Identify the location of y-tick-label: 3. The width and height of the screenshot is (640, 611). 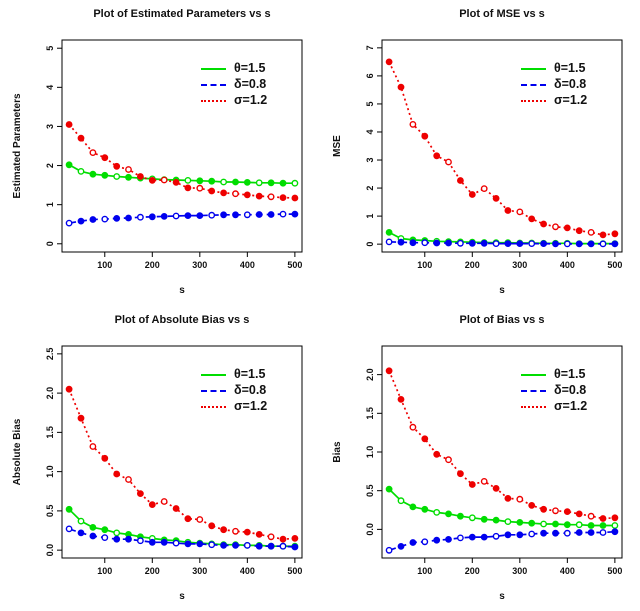
(50, 126).